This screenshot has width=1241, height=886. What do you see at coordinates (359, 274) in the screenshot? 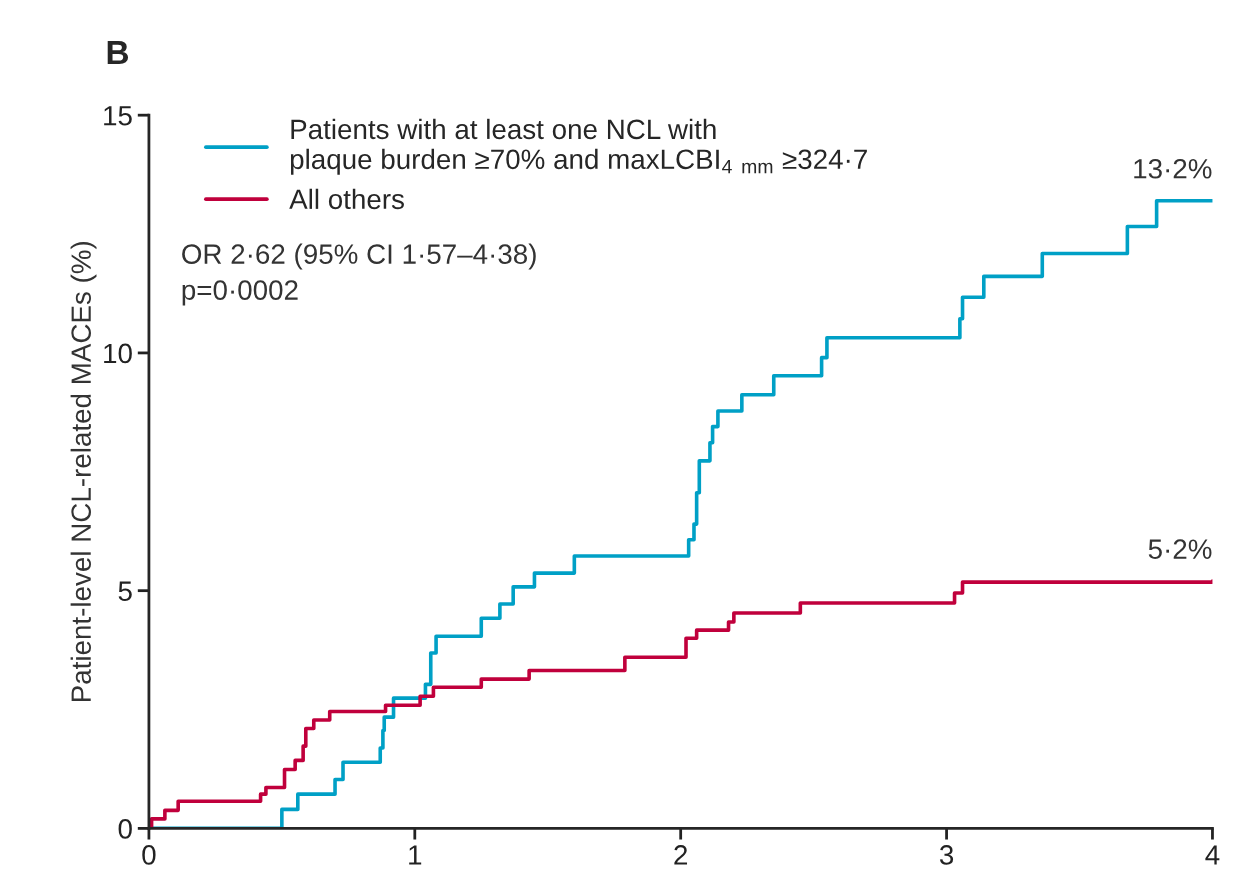
I see `annotation: OR 2·62 (95% CI 1·57–4·38) p=0·0002` at bounding box center [359, 274].